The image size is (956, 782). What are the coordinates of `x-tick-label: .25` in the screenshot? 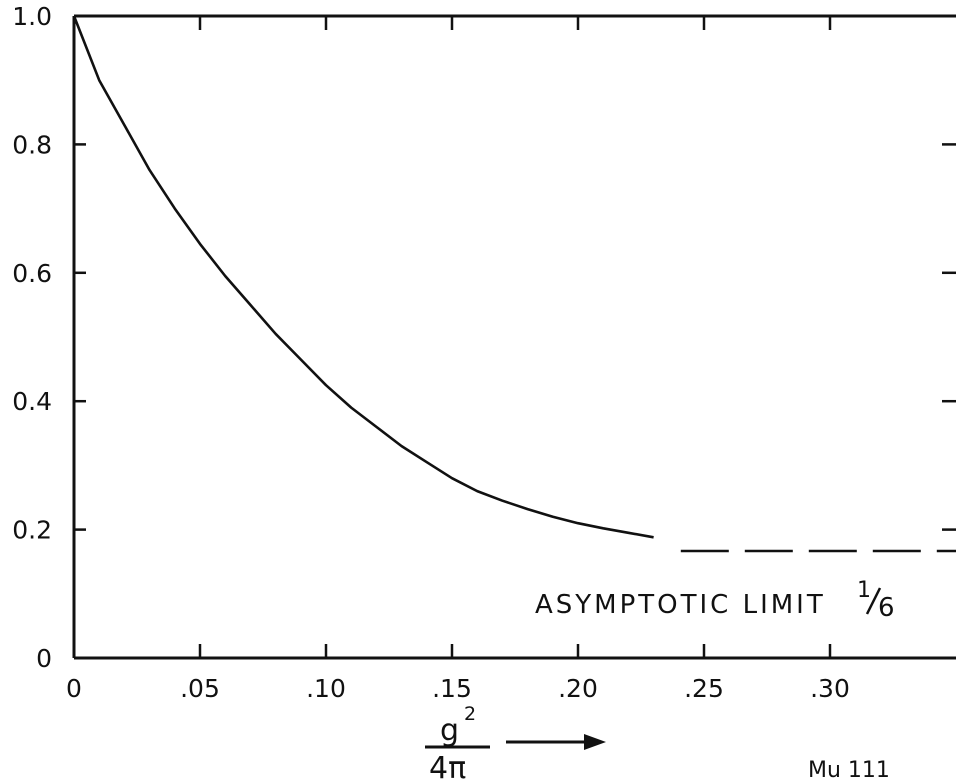 It's located at (704, 688).